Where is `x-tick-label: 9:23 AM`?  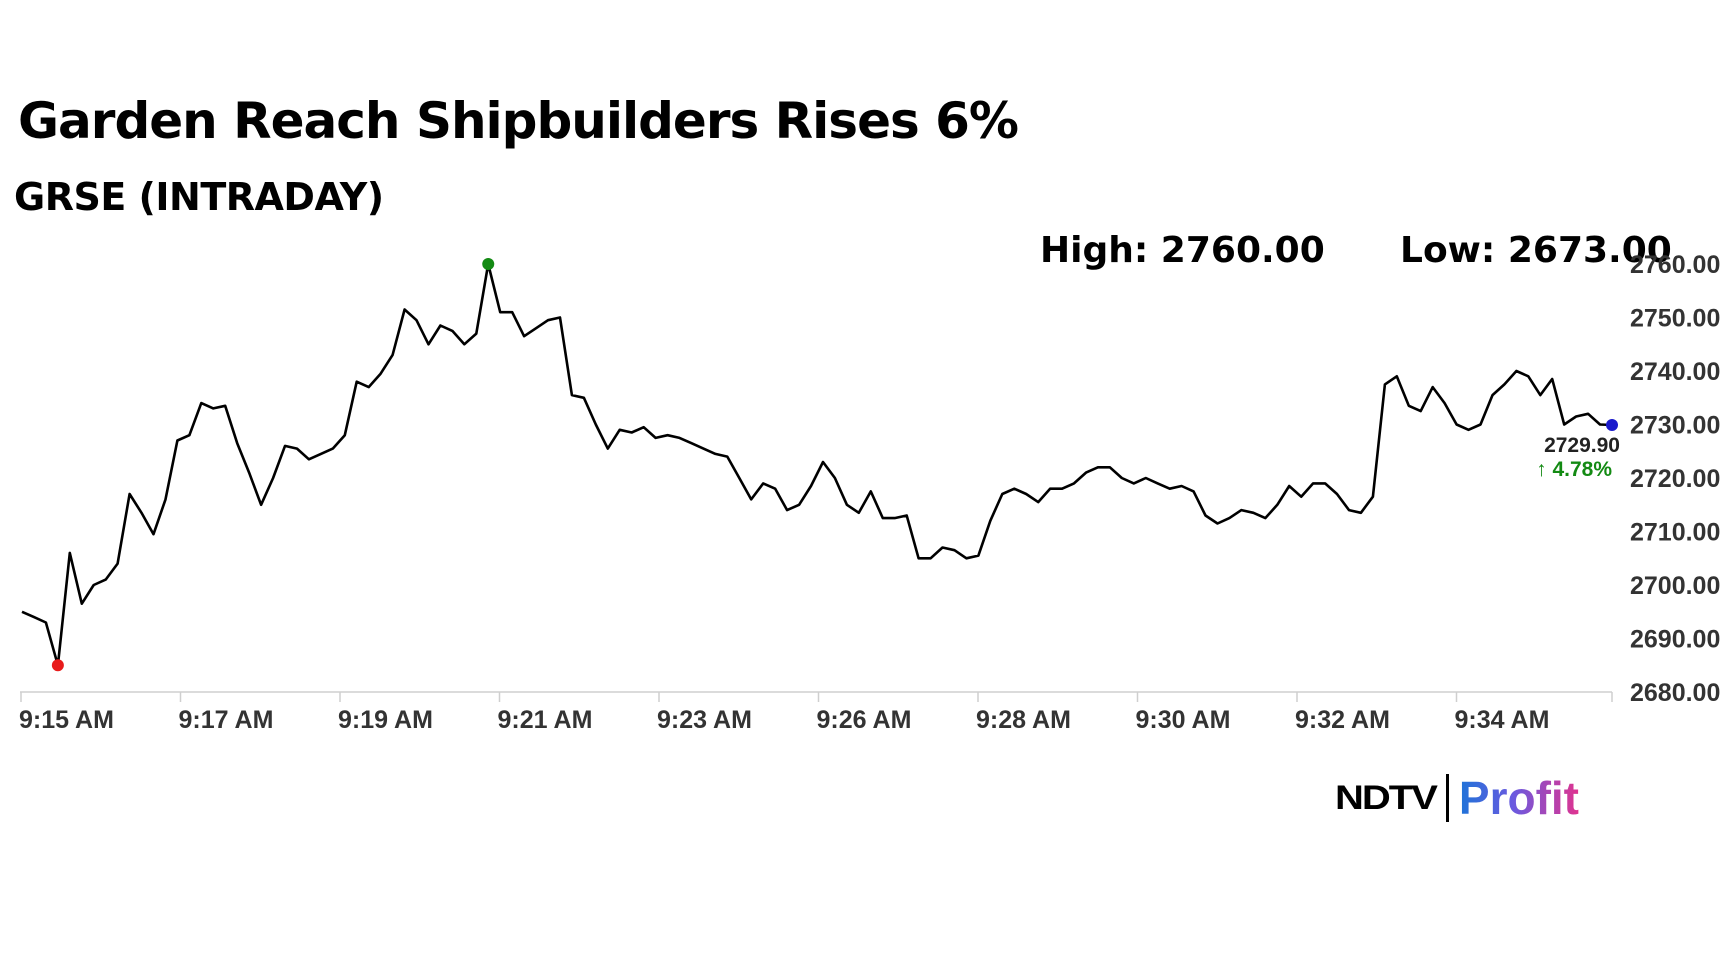 x-tick-label: 9:23 AM is located at coordinates (704, 720).